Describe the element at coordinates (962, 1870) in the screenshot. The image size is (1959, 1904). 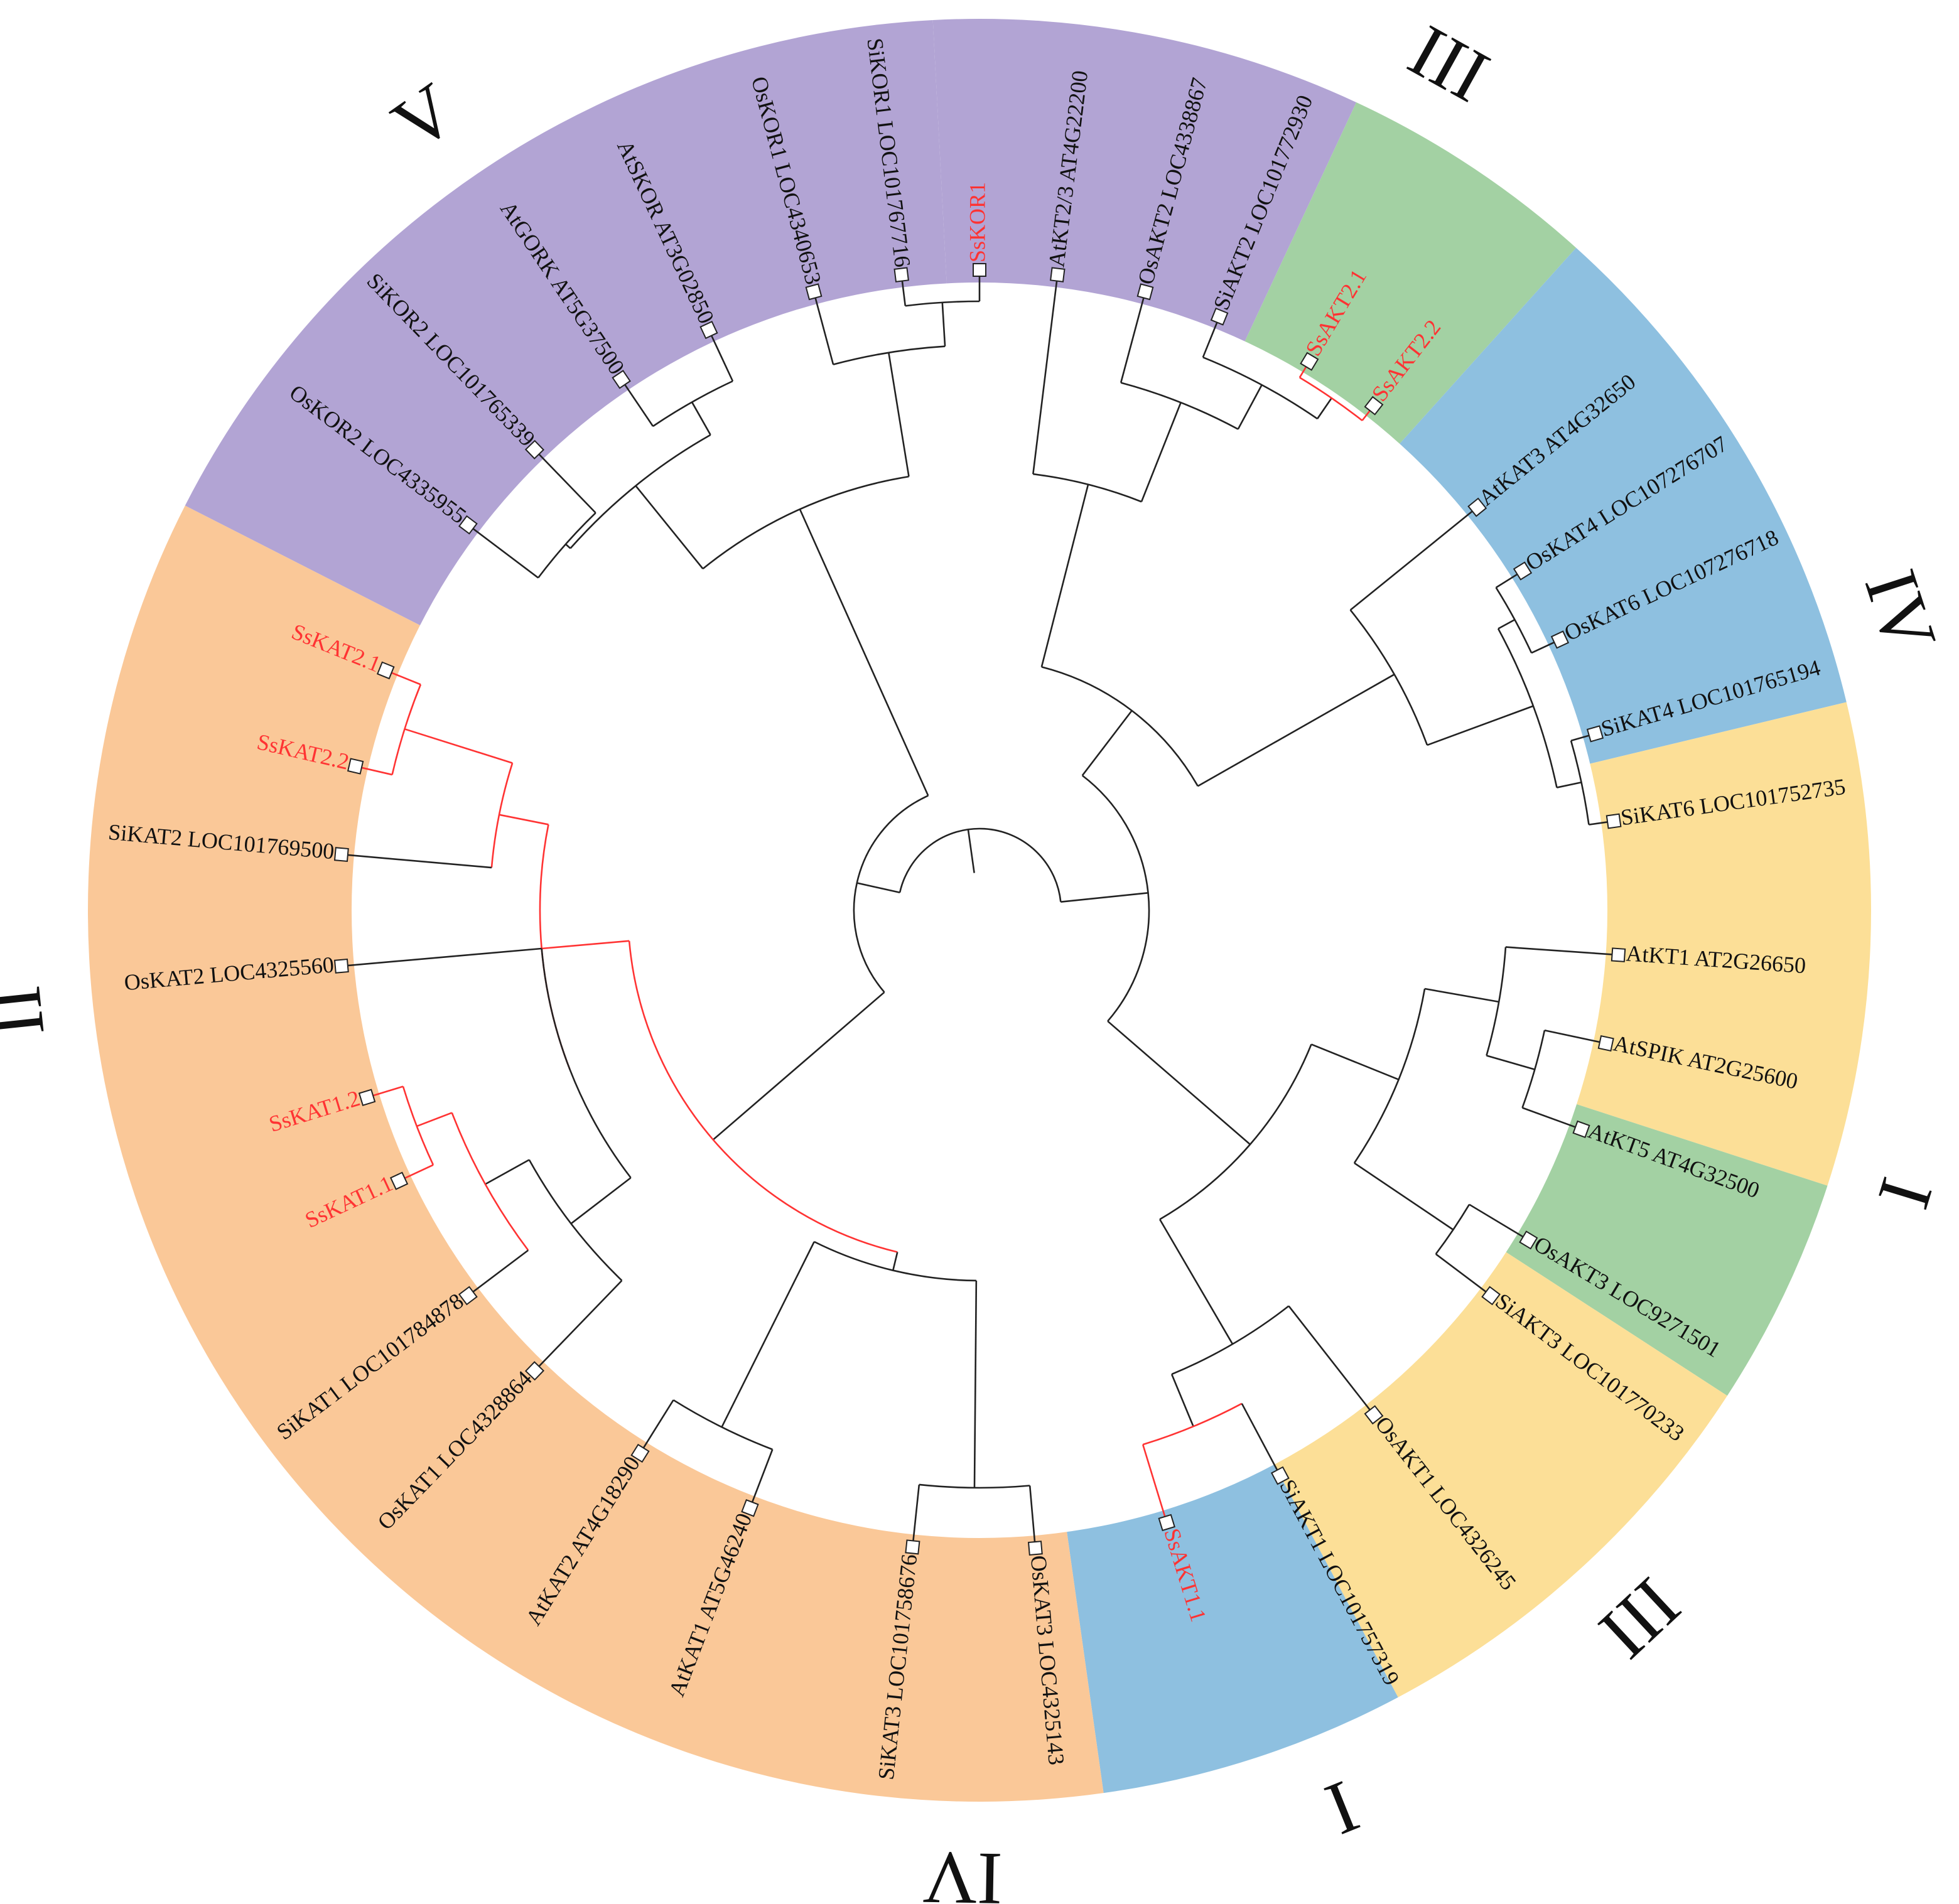
I see `clade-label: IV` at that location.